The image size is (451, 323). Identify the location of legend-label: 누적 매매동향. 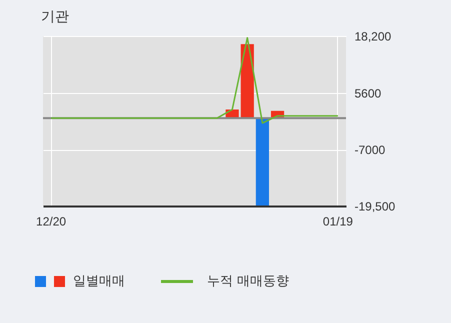
(248, 281).